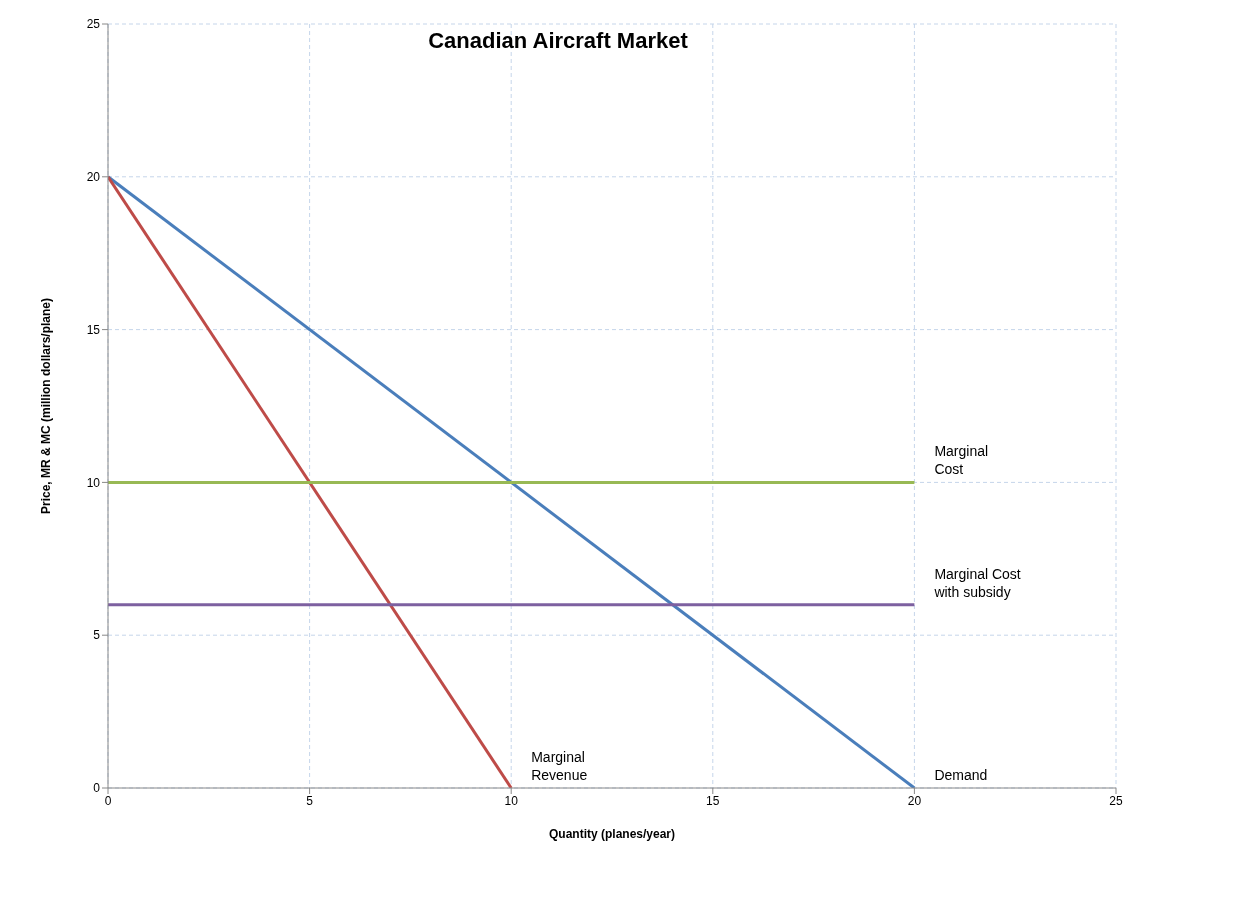 Image resolution: width=1248 pixels, height=904 pixels. What do you see at coordinates (511, 800) in the screenshot?
I see `x-tick-label: 10` at bounding box center [511, 800].